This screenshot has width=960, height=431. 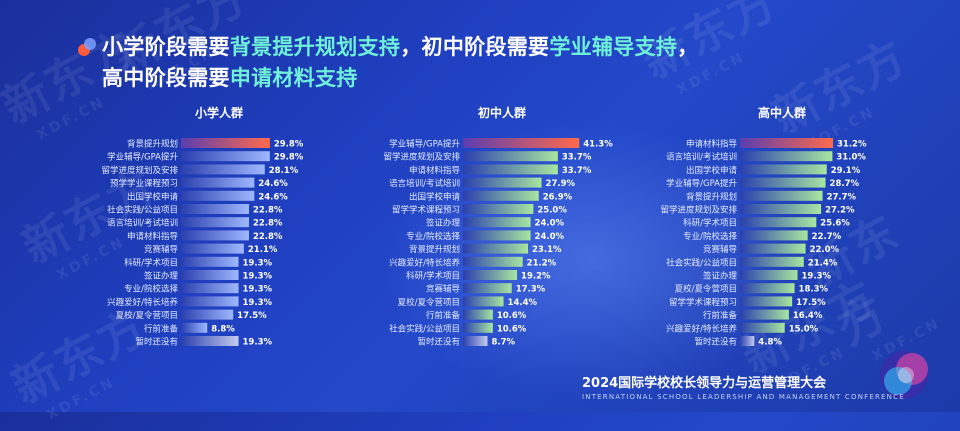 I want to click on panel-title-high: 高中人群, so click(x=782, y=113).